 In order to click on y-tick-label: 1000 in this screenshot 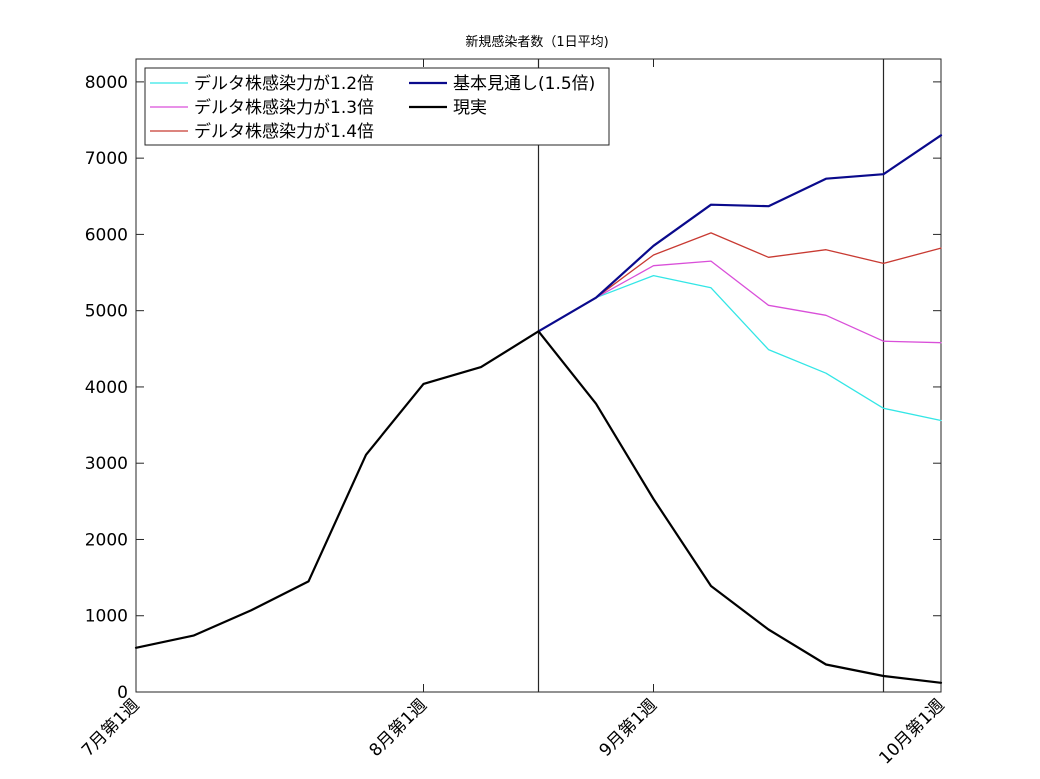, I will do `click(106, 617)`.